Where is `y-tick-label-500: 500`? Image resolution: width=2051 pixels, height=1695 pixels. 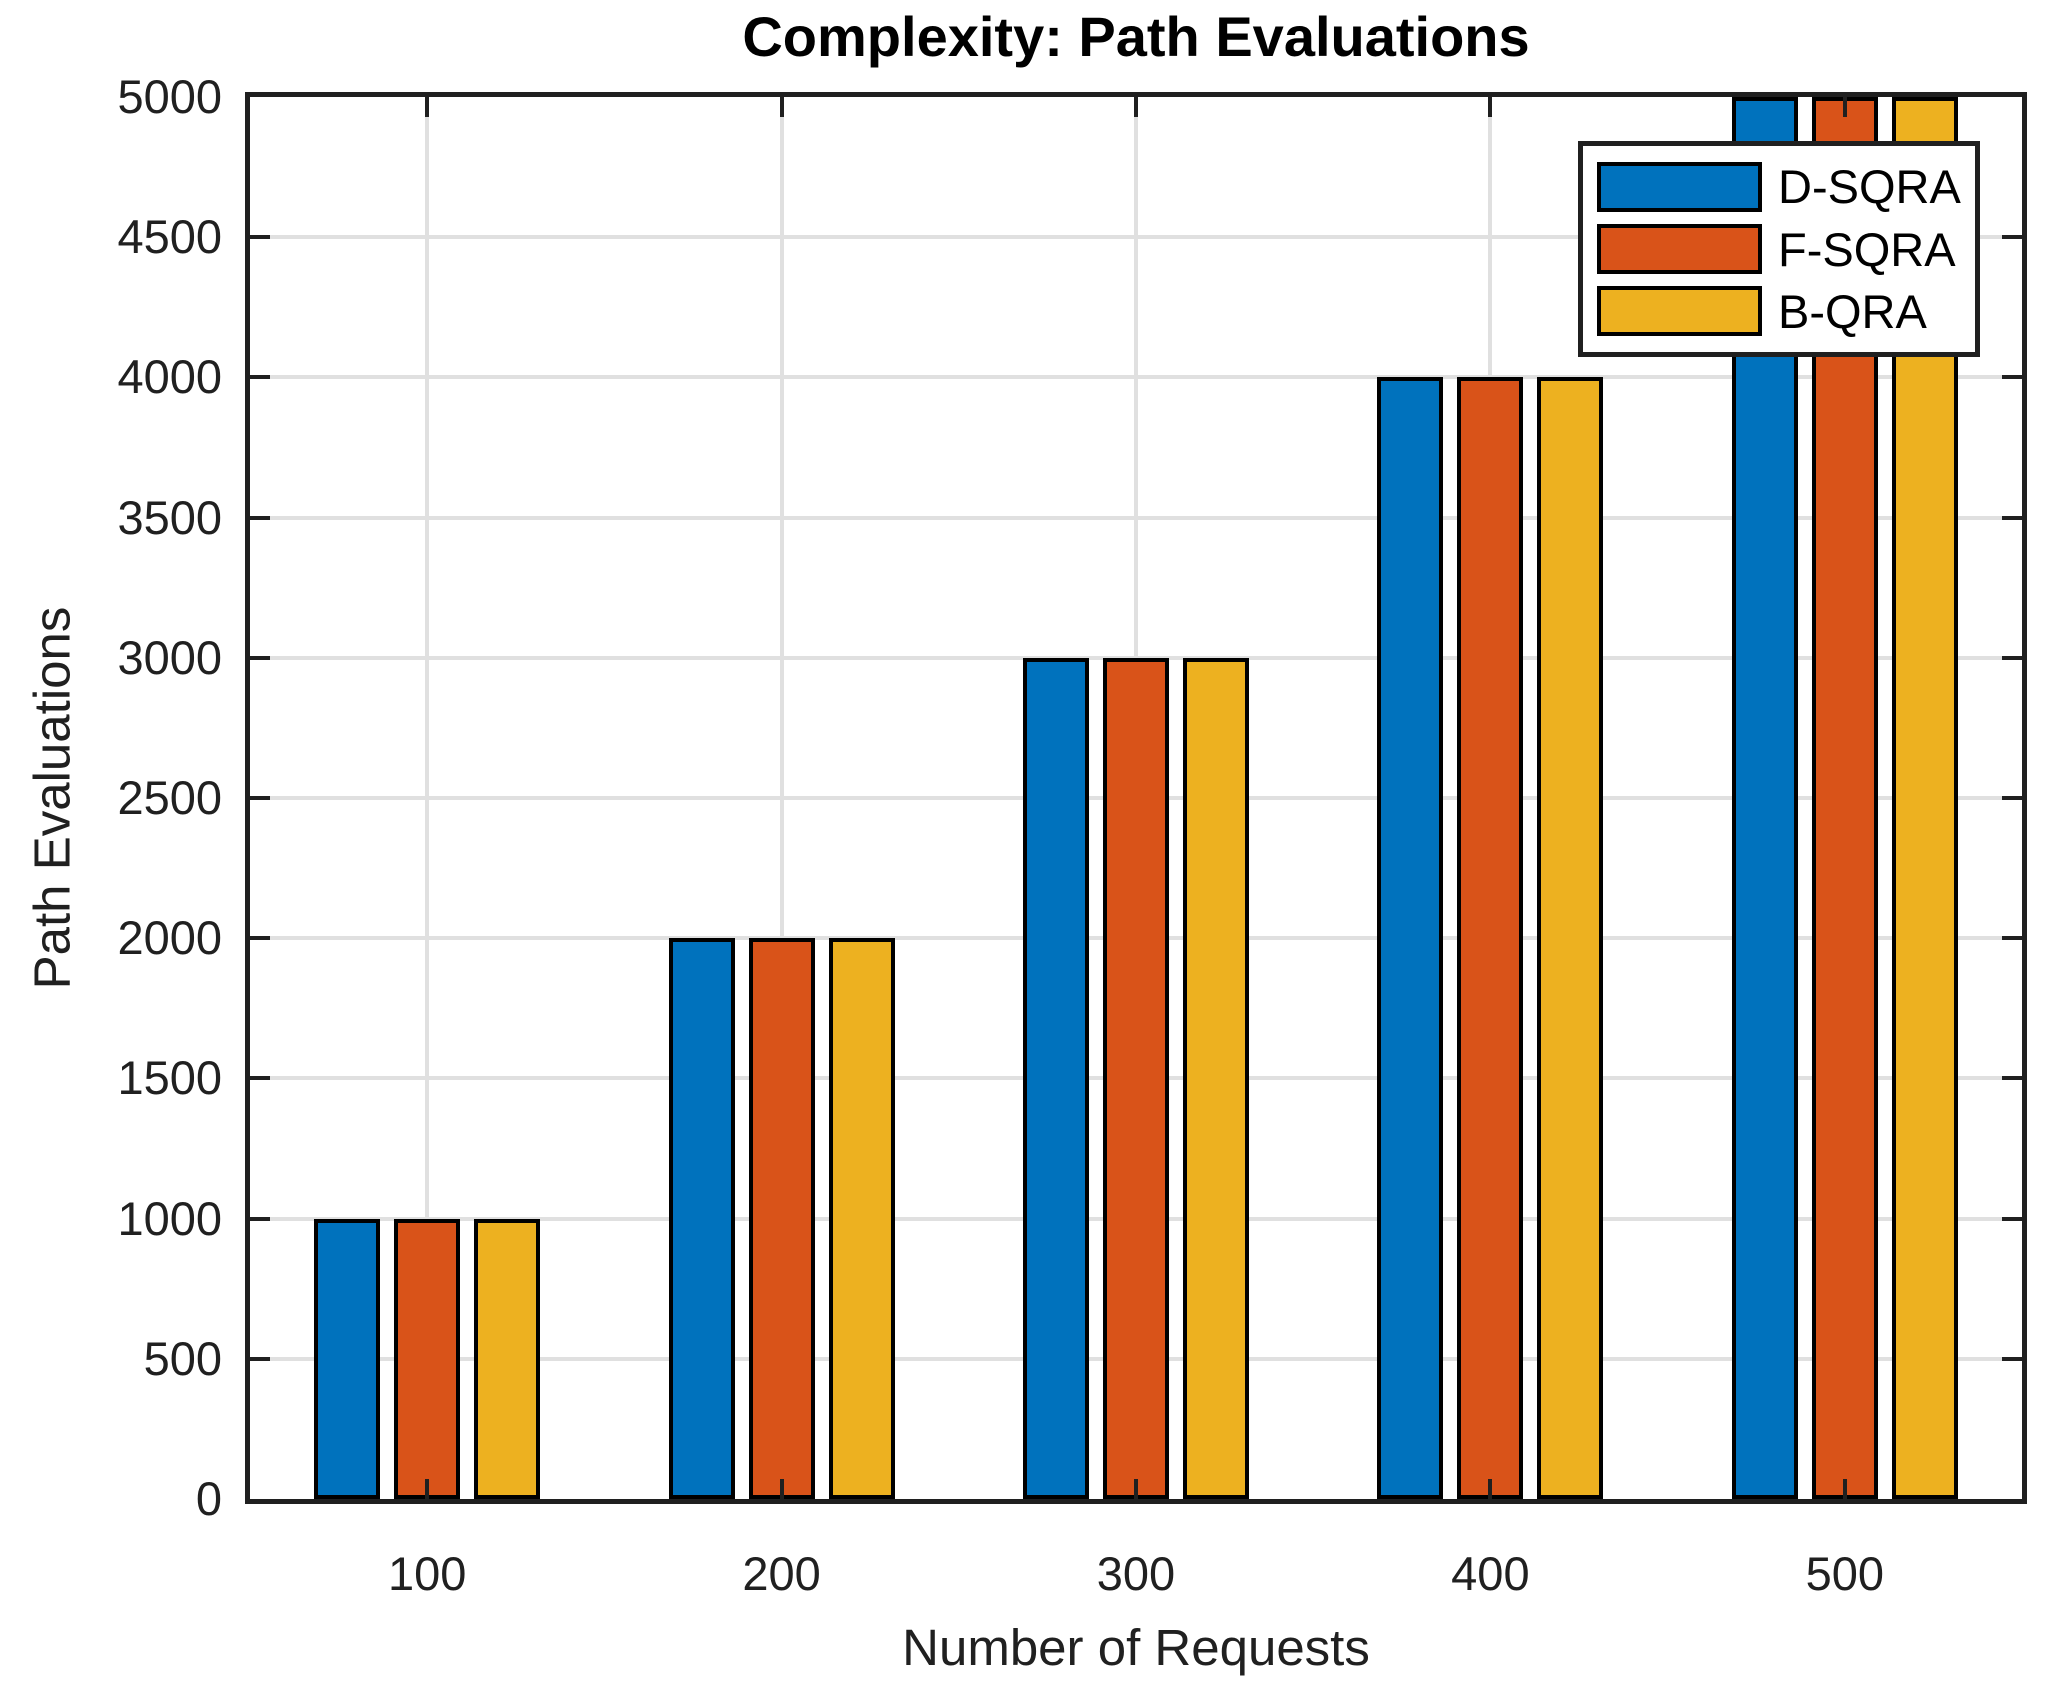
y-tick-label-500: 500 is located at coordinates (182, 1358).